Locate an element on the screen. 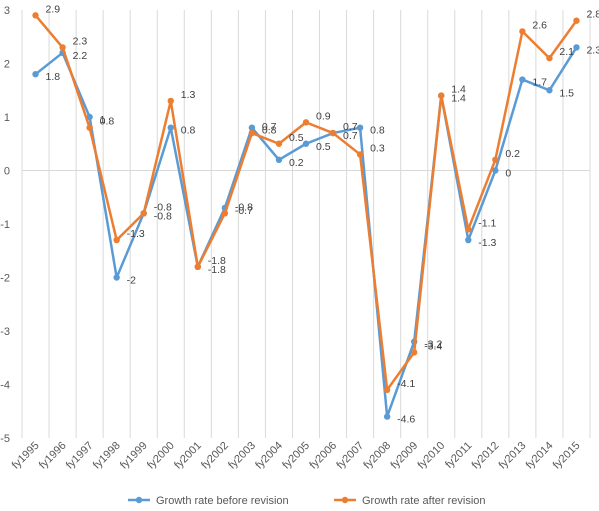 The height and width of the screenshot is (511, 599). data-label: -3.4 is located at coordinates (433, 346).